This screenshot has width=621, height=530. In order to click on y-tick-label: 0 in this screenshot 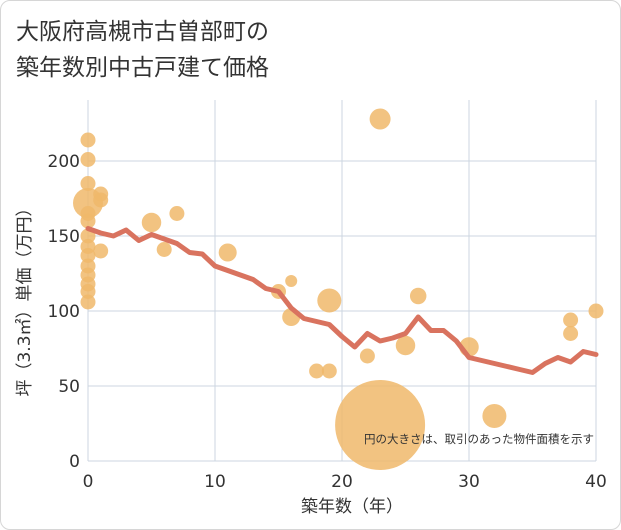, I will do `click(74, 462)`.